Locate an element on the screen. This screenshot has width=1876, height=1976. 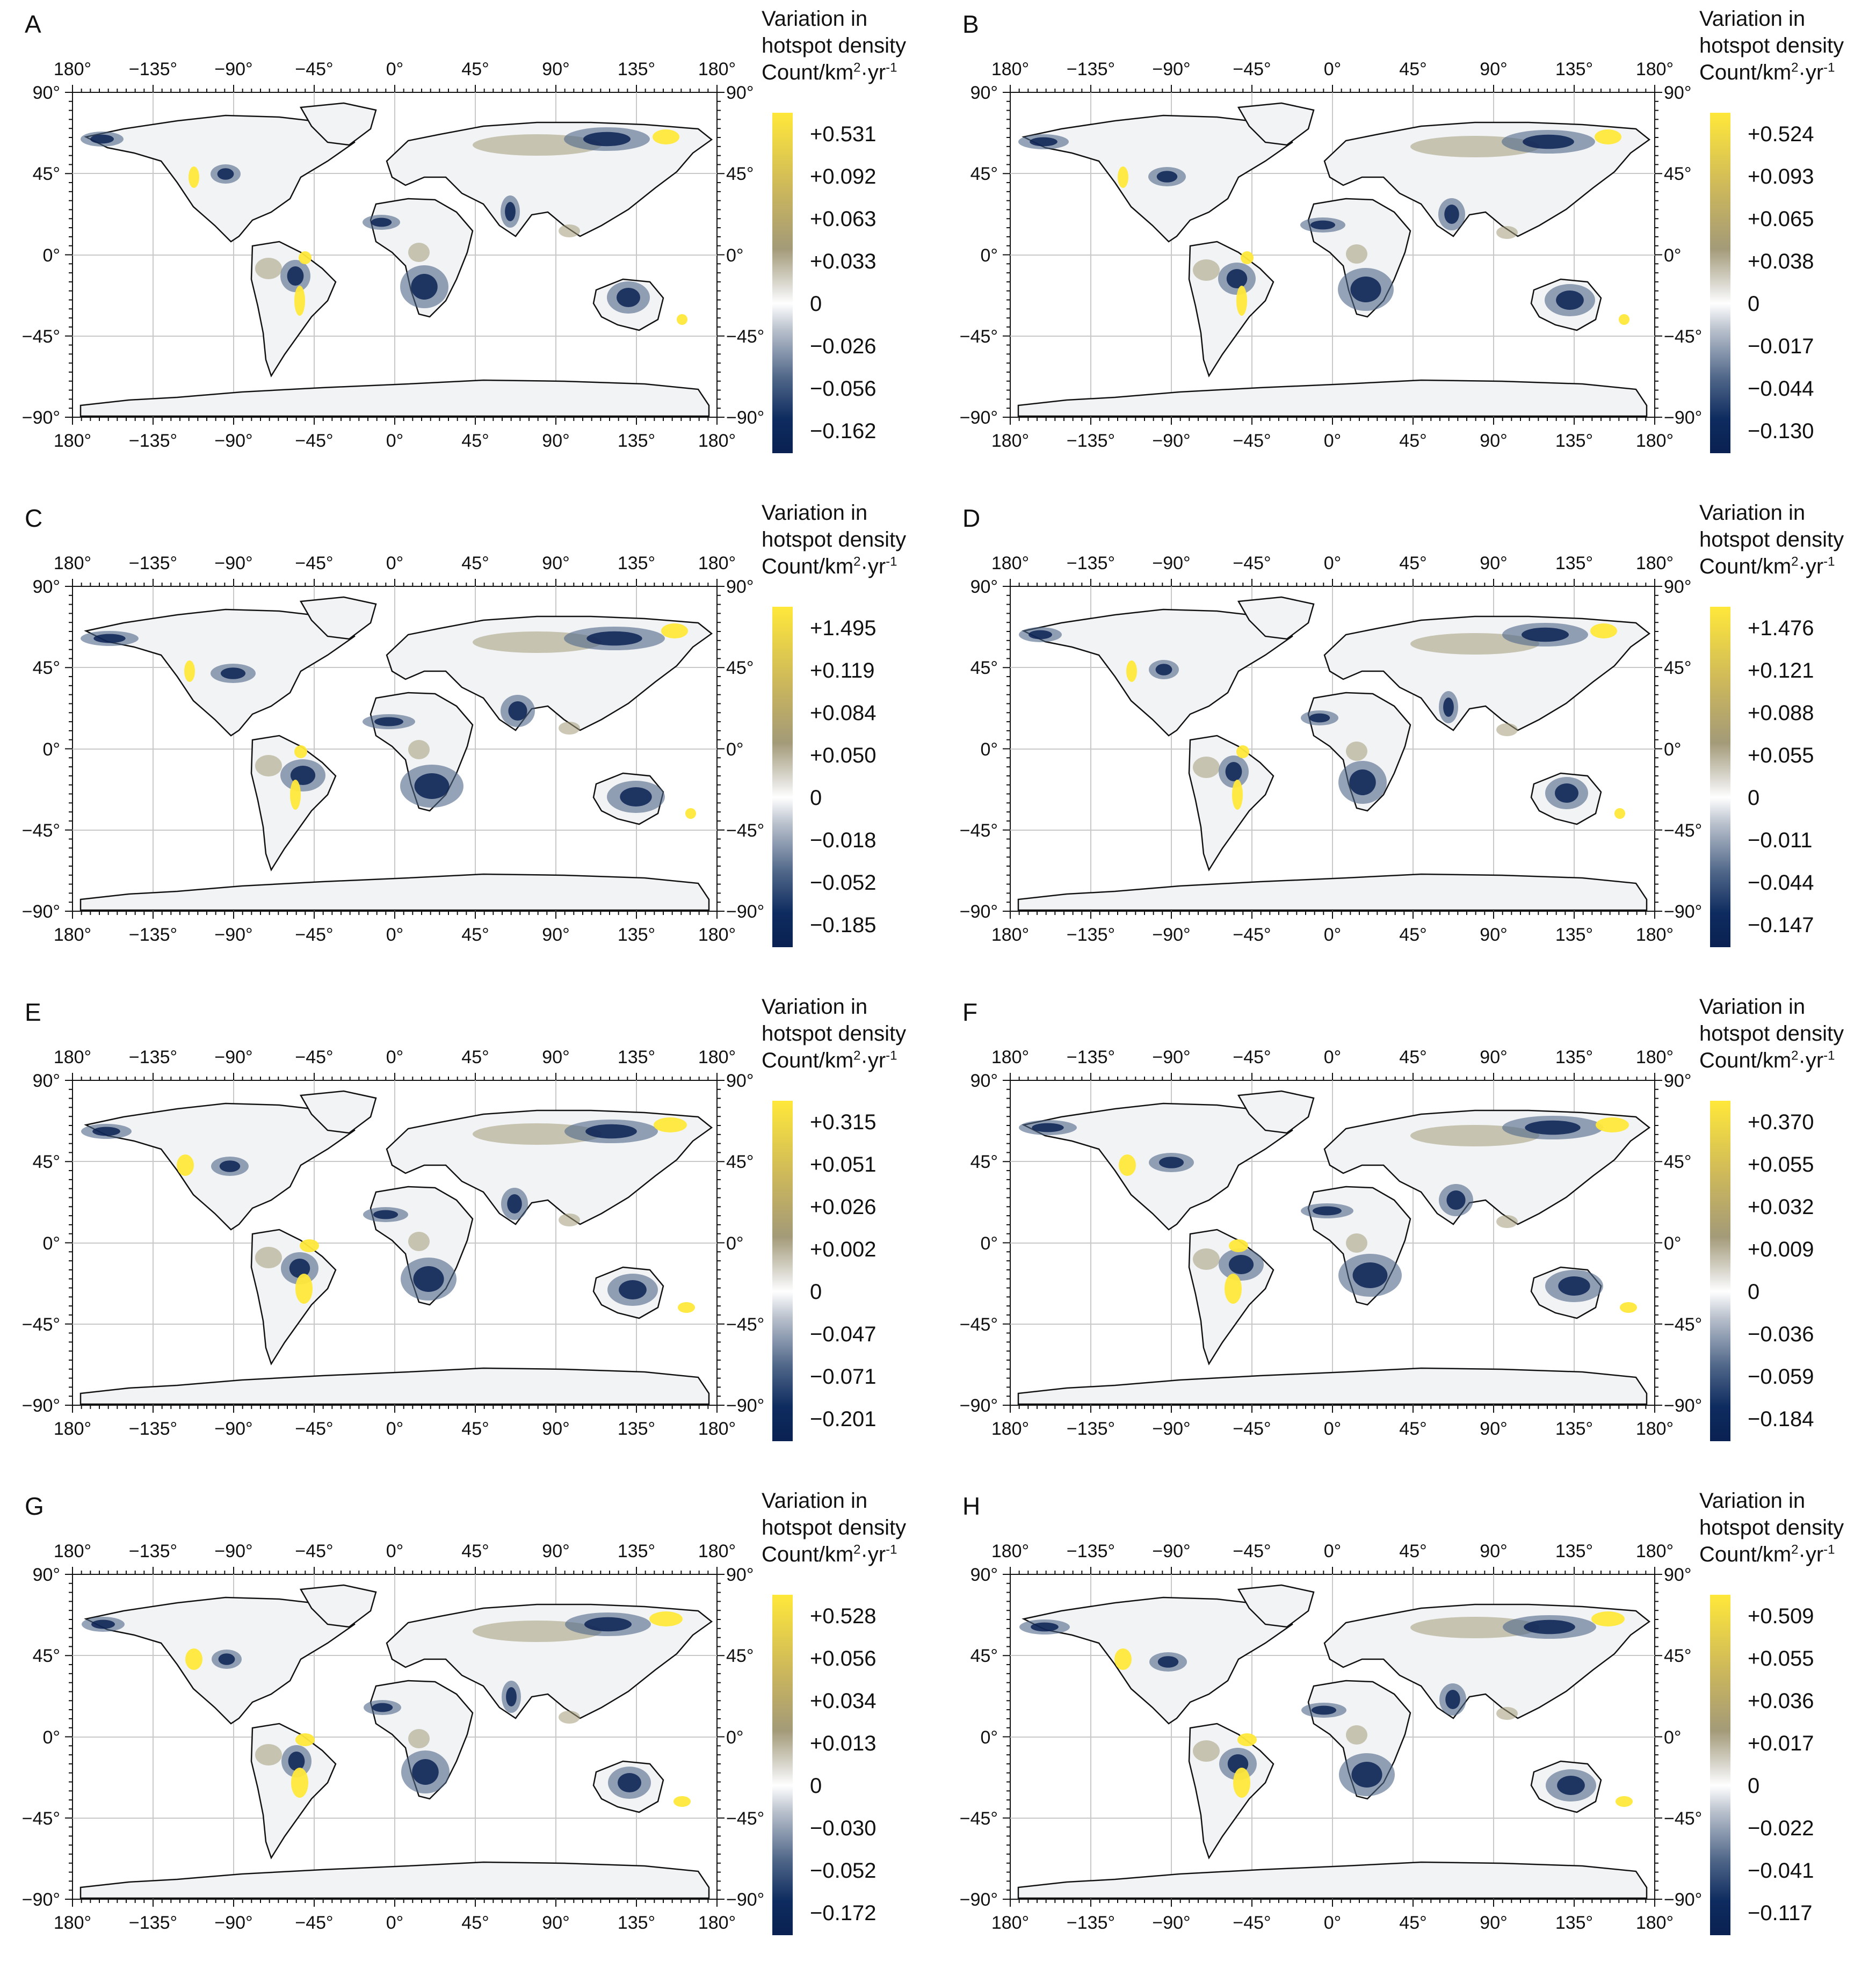
colorbar-tick-label: −0.052 is located at coordinates (843, 883).